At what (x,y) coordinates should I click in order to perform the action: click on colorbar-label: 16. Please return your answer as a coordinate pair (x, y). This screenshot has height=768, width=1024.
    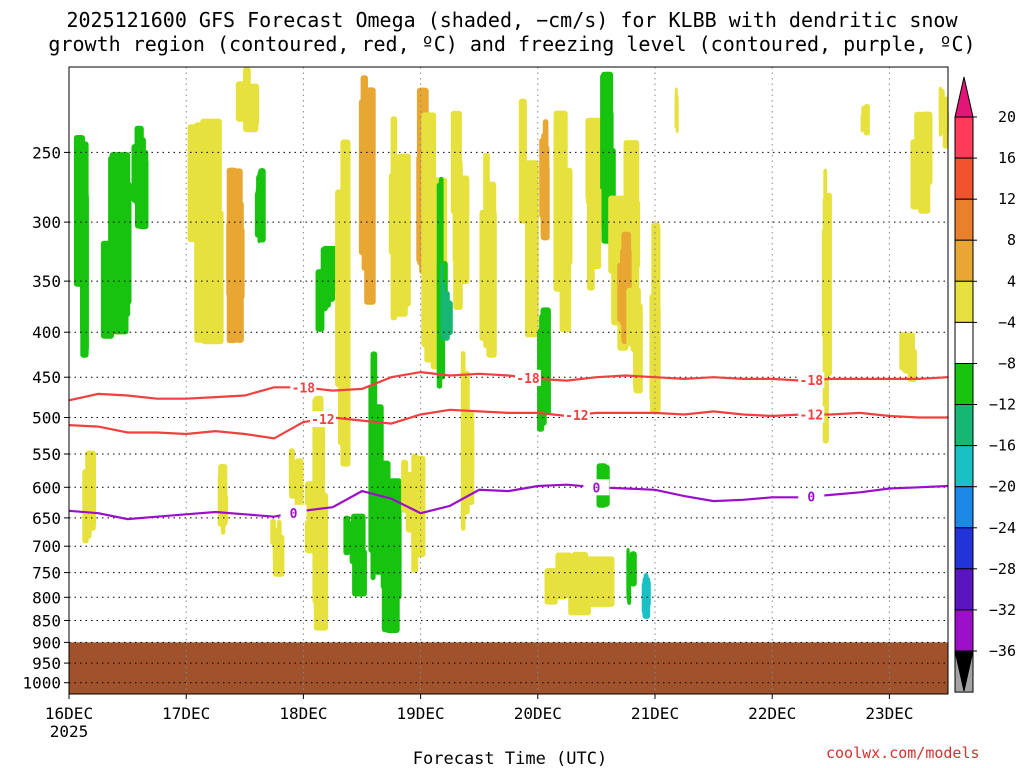
    Looking at the image, I should click on (1007, 158).